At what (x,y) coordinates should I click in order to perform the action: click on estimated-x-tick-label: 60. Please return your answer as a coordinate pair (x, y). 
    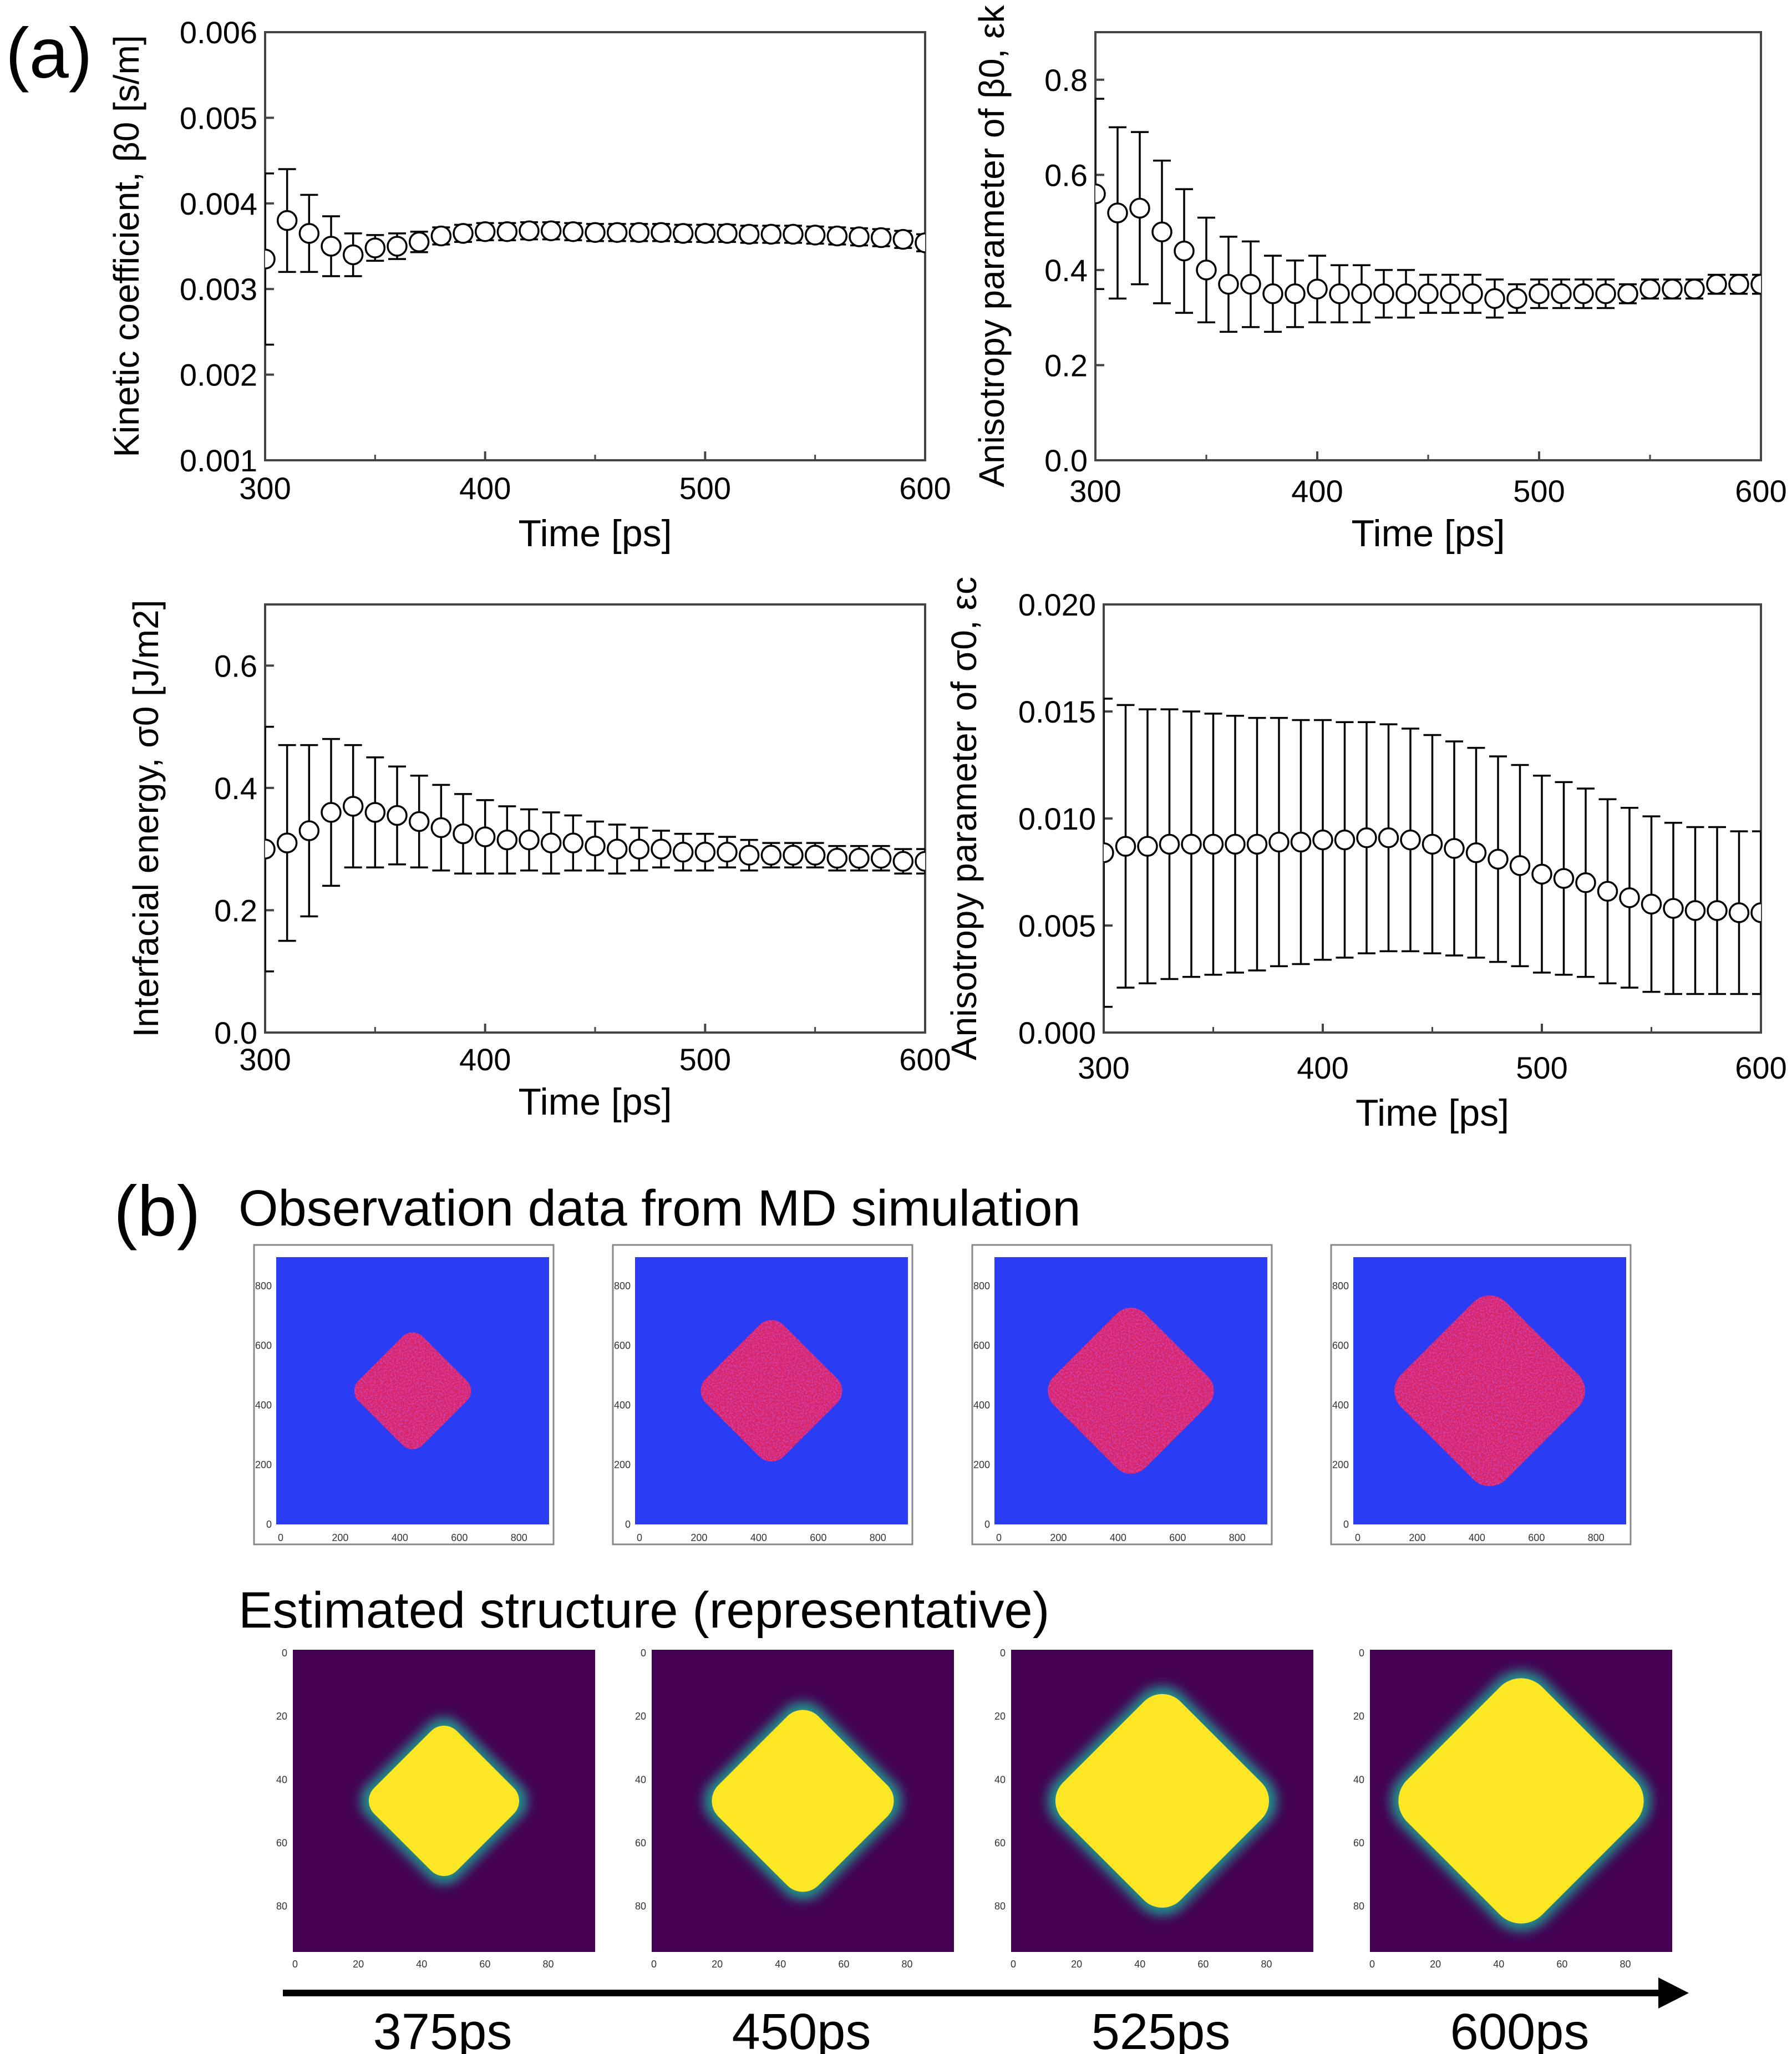
    Looking at the image, I should click on (843, 1964).